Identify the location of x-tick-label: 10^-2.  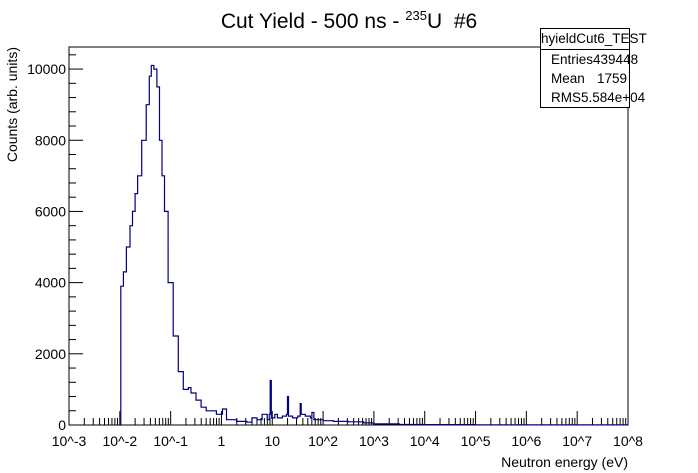
(120, 441).